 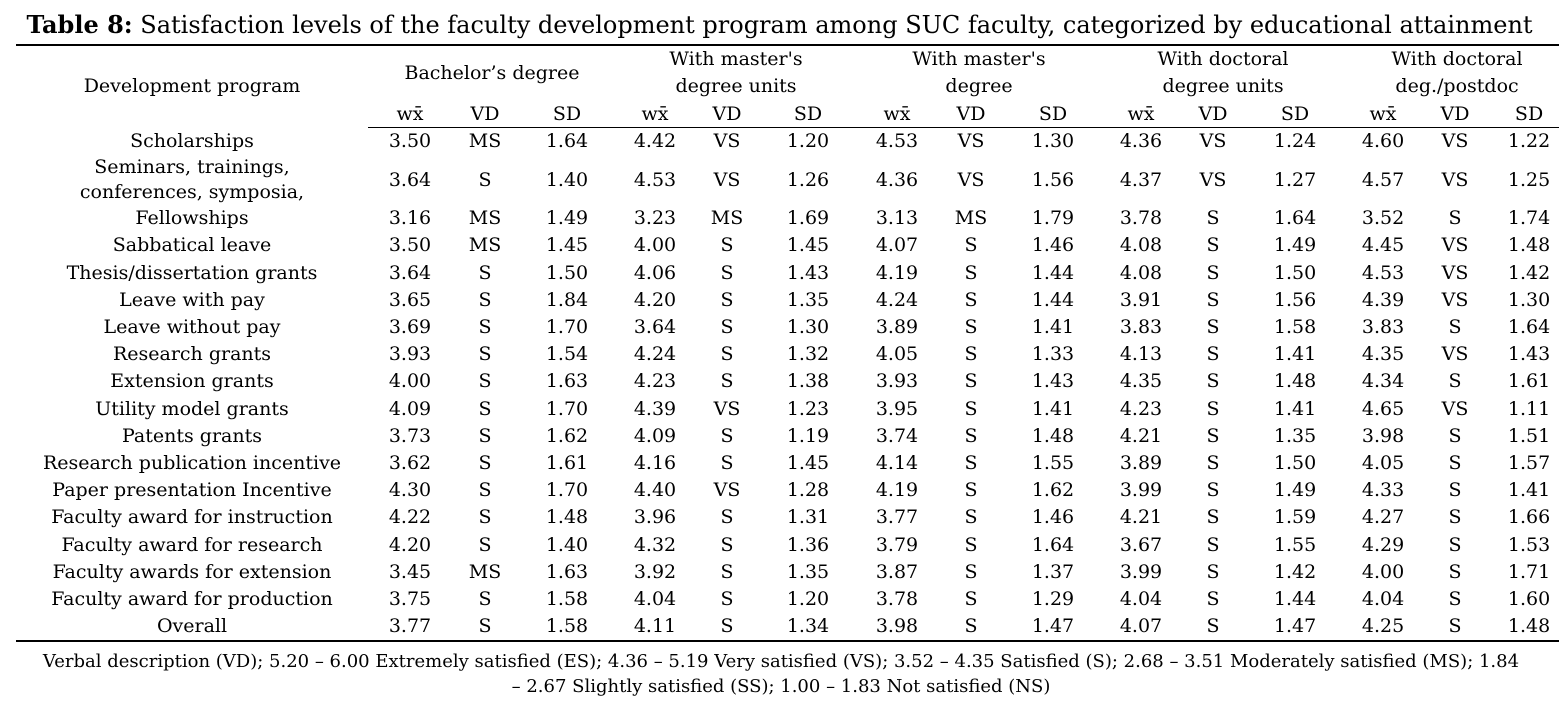 What do you see at coordinates (808, 490) in the screenshot?
I see `sd-cell: 1.28` at bounding box center [808, 490].